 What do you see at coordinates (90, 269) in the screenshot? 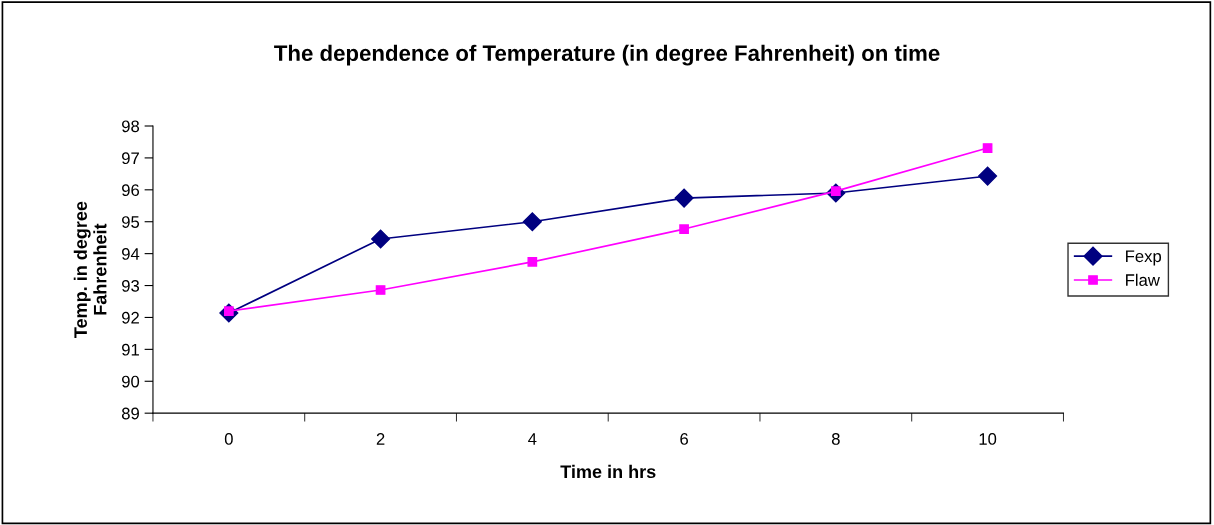
I see `y-axis-title: Temp. in degree Fahrenheit` at bounding box center [90, 269].